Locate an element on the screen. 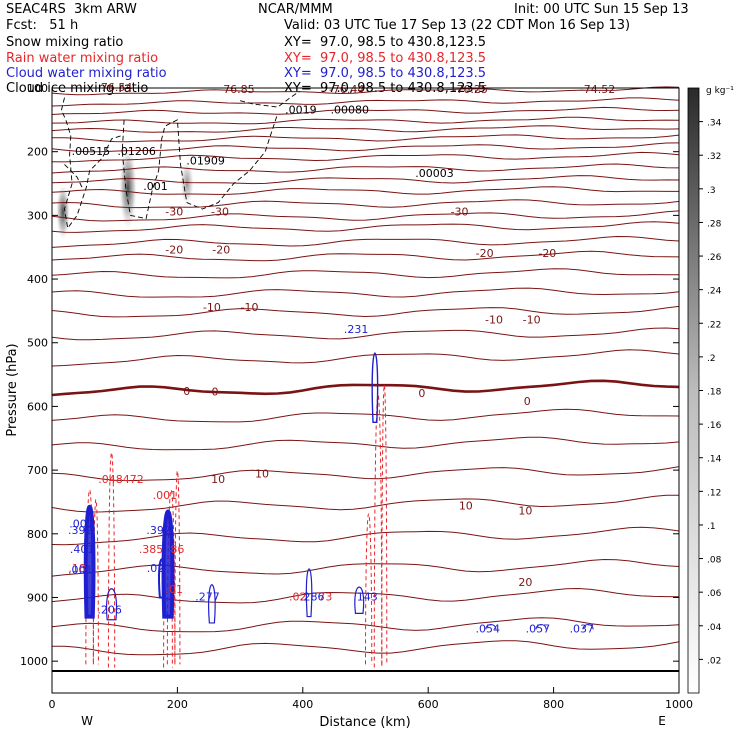  colorbar-tick-label: .1 is located at coordinates (711, 527).